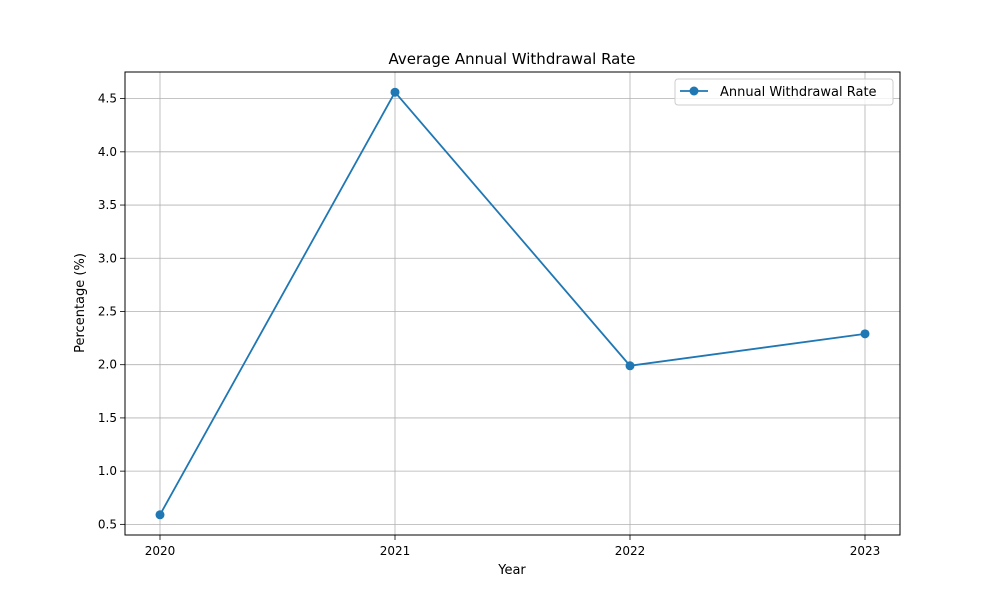 The height and width of the screenshot is (600, 1000). I want to click on y-tick-label: 1.5, so click(107, 418).